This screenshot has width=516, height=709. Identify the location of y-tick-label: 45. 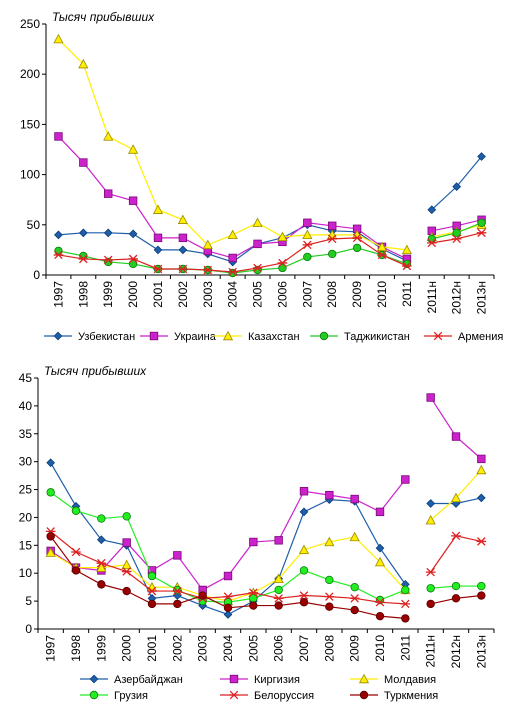
(26, 378).